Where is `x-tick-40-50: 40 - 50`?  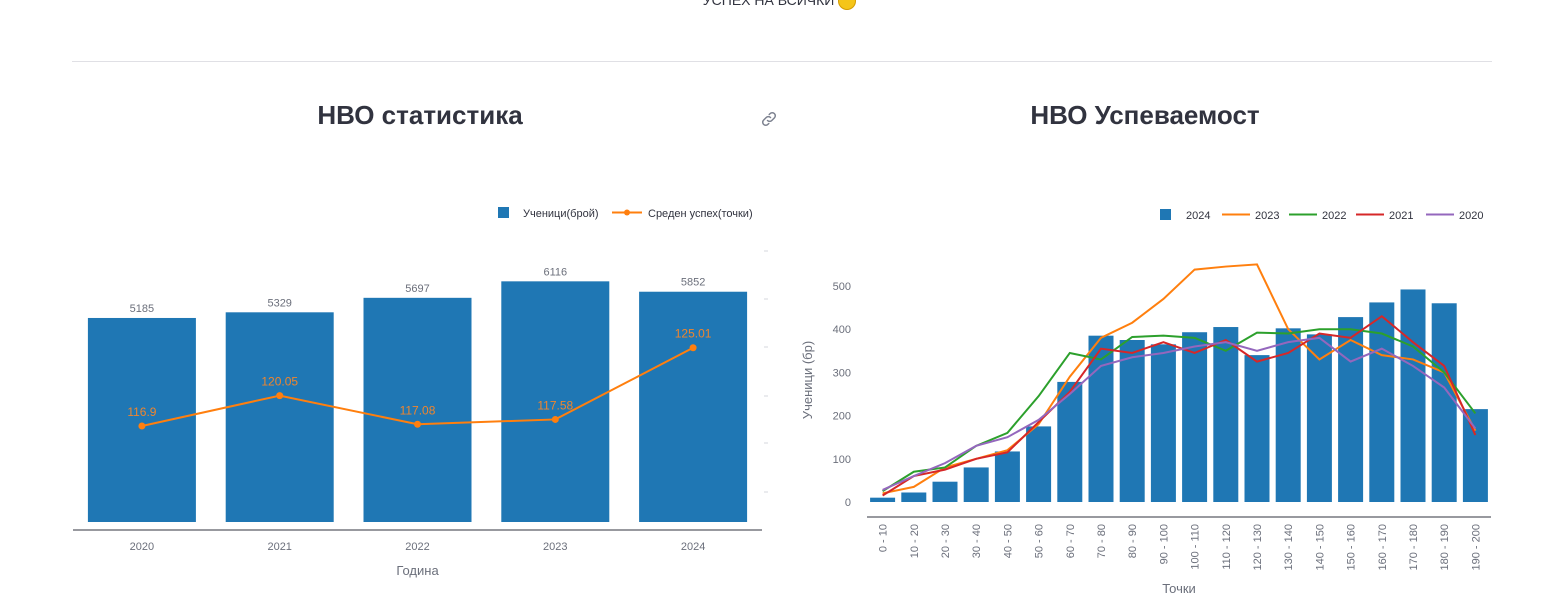
x-tick-40-50: 40 - 50 is located at coordinates (1008, 541).